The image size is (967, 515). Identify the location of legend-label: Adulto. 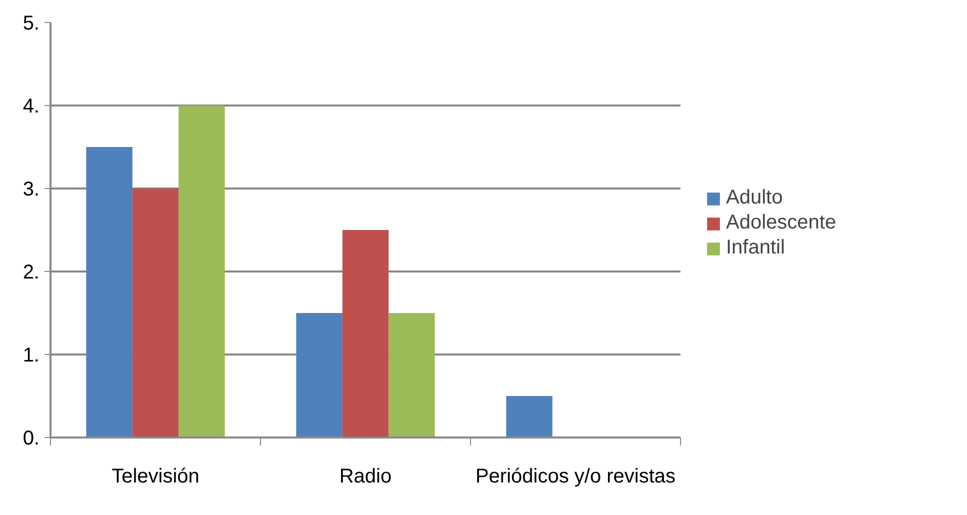
(754, 198).